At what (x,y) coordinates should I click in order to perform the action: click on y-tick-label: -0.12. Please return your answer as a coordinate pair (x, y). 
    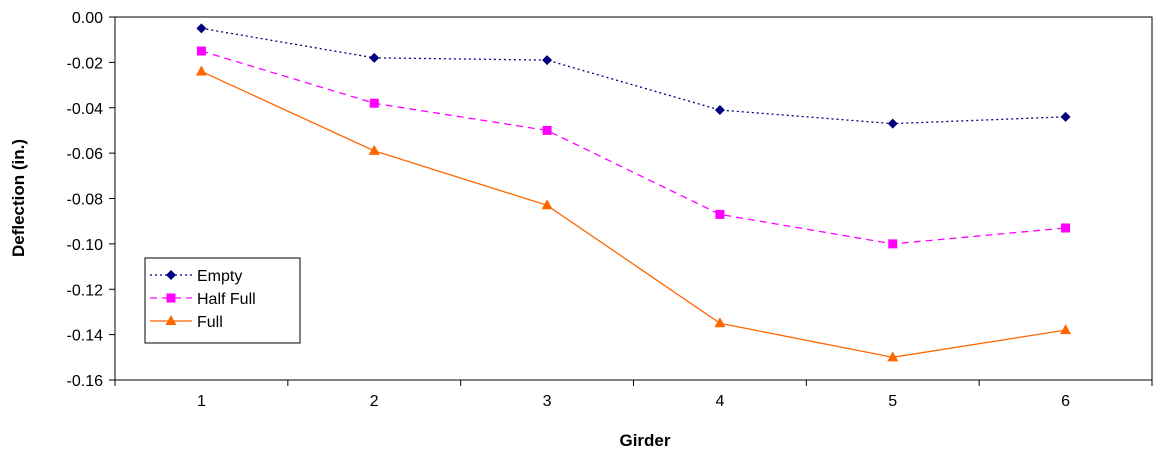
    Looking at the image, I should click on (85, 290).